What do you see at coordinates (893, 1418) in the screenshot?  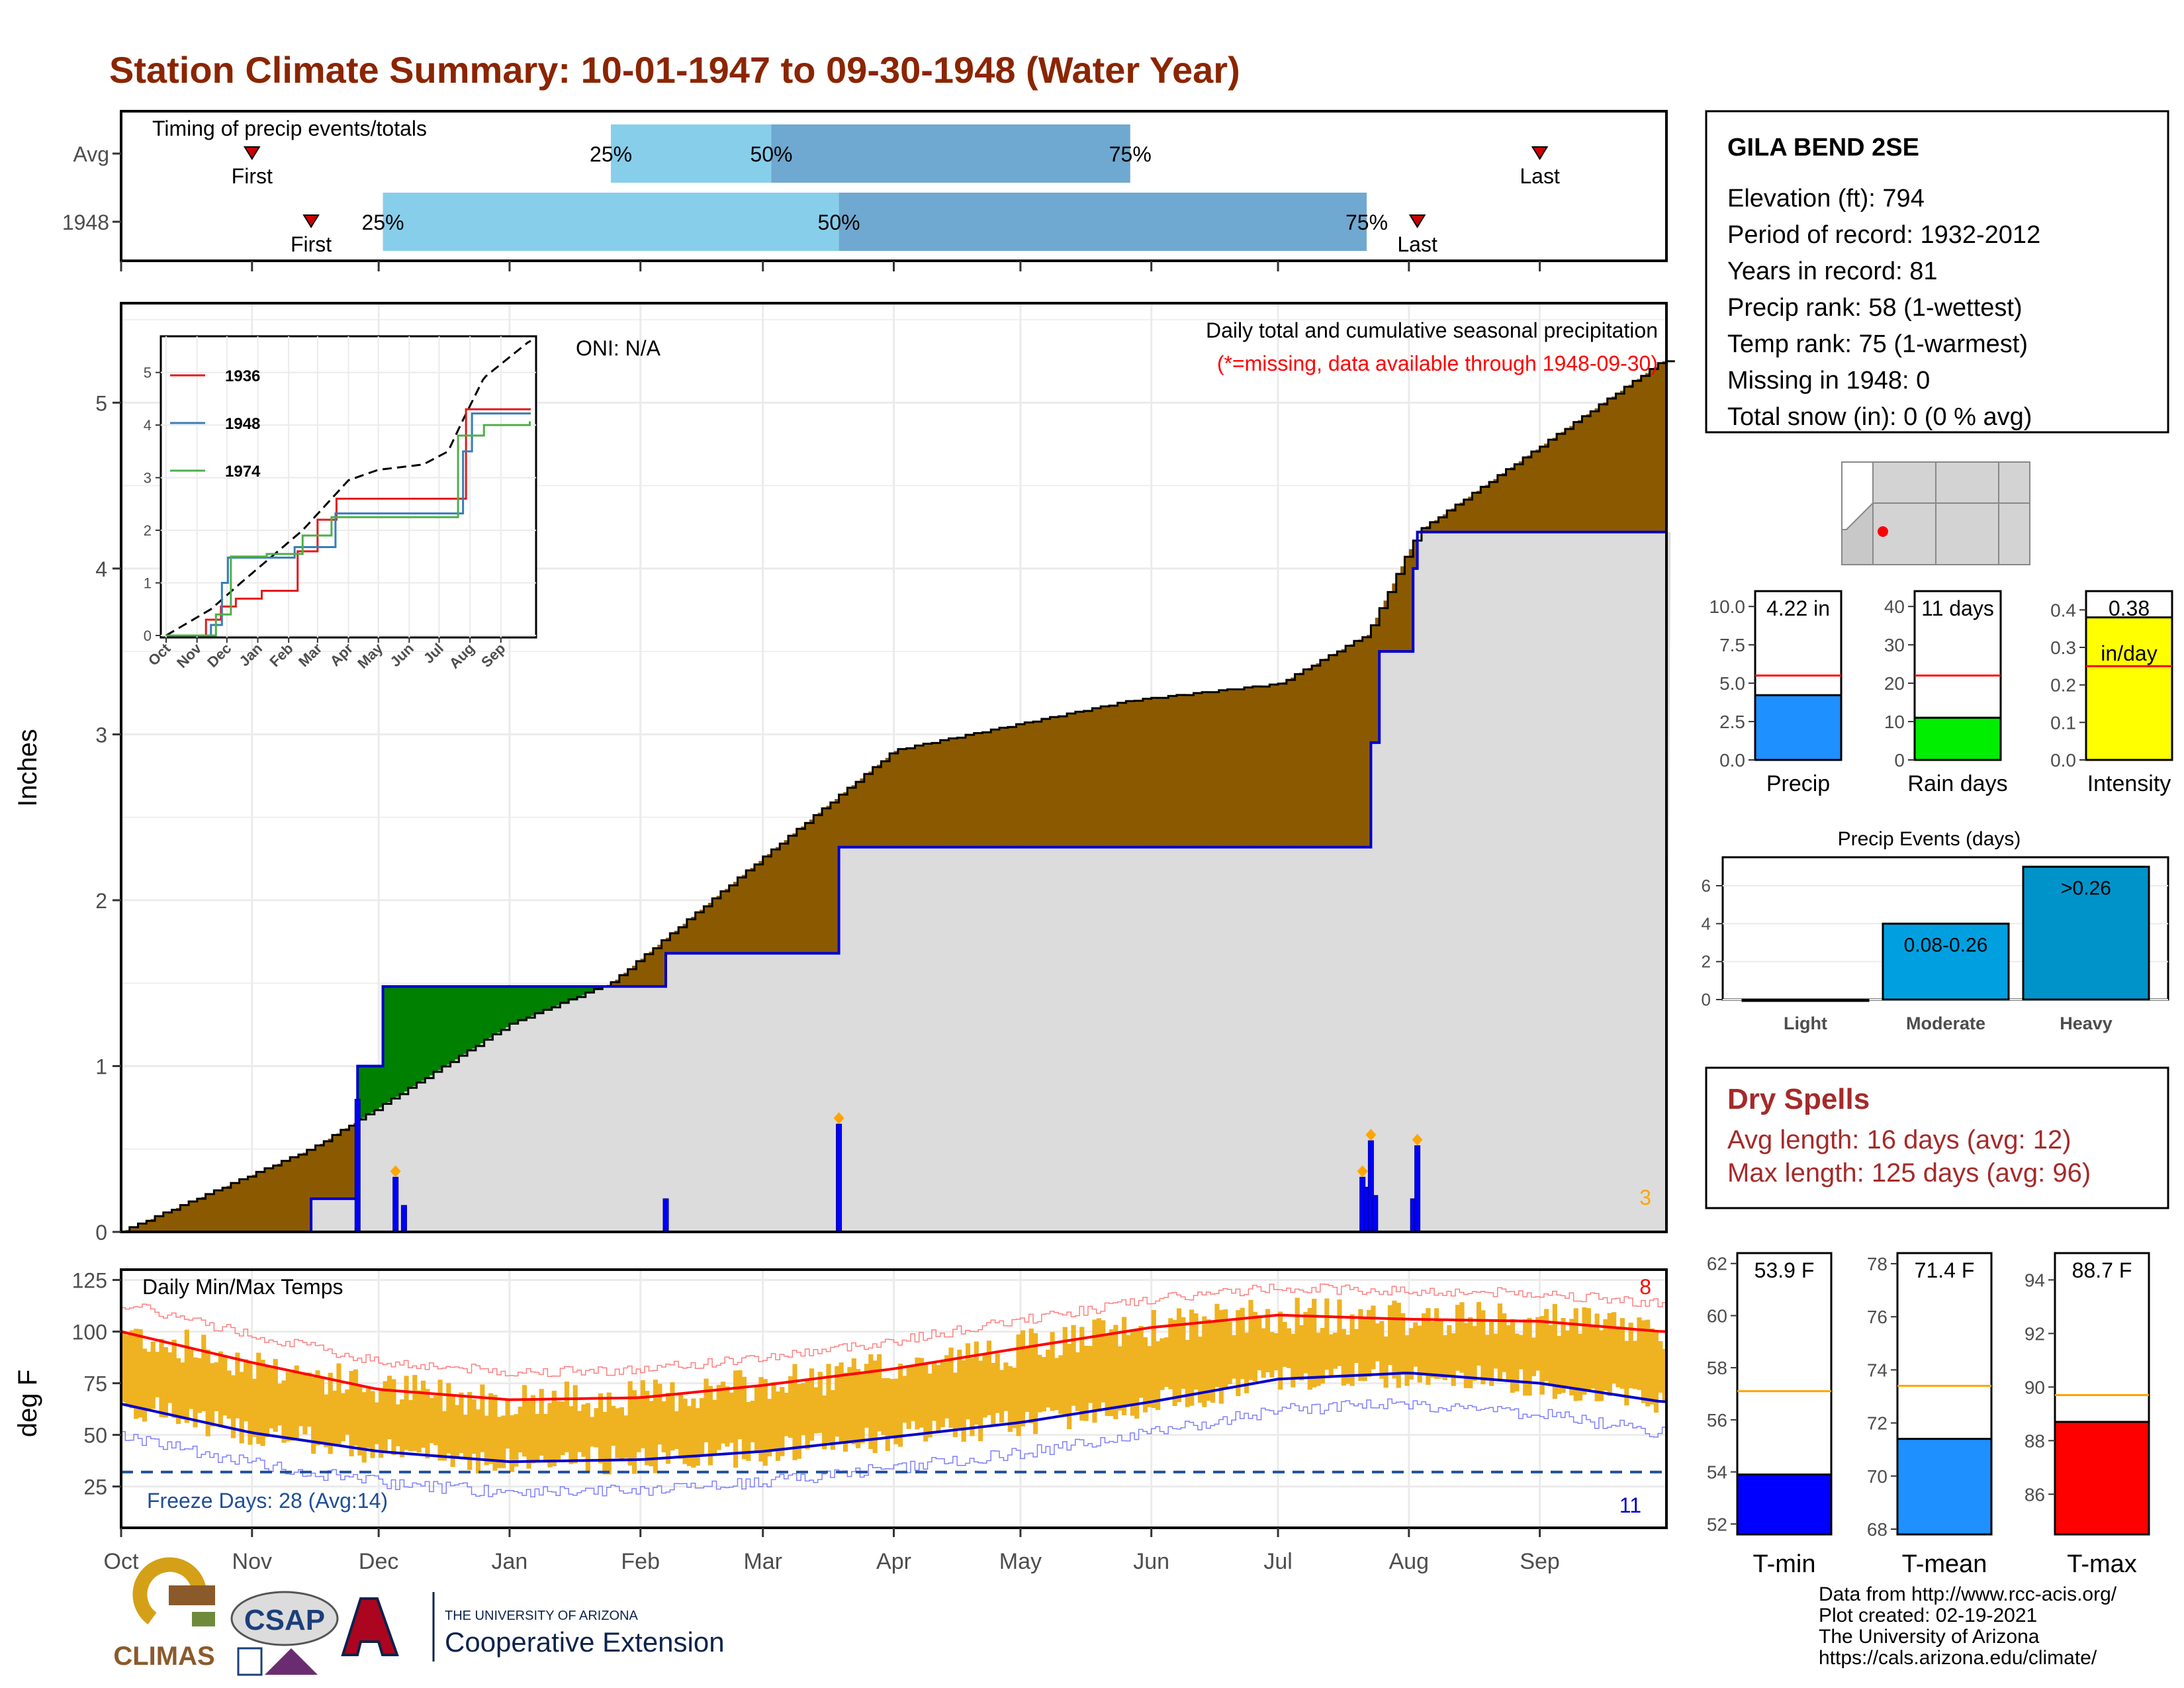 I see `avg-min-temp-line` at bounding box center [893, 1418].